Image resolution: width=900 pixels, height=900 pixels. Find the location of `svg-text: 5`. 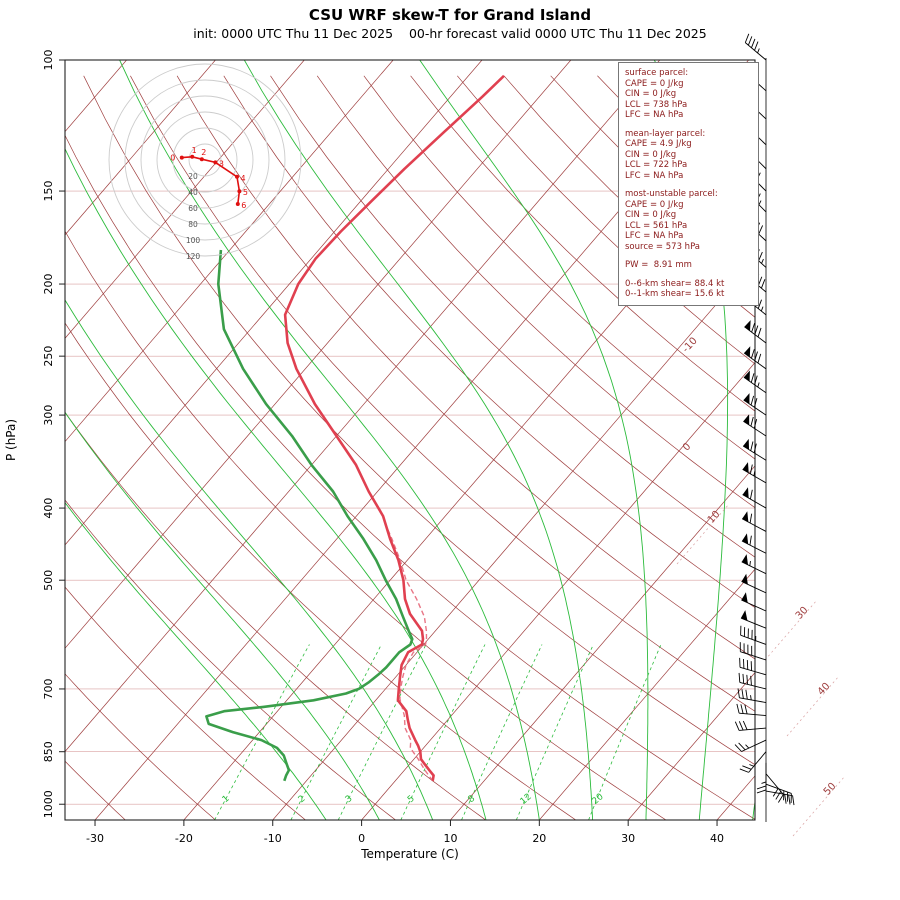

svg-text: 5 is located at coordinates (411, 799).